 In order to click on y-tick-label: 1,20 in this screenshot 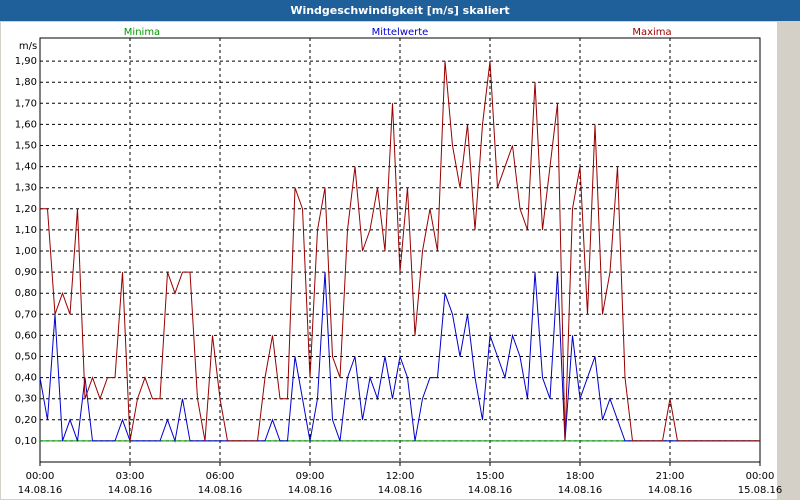, I will do `click(26, 209)`.